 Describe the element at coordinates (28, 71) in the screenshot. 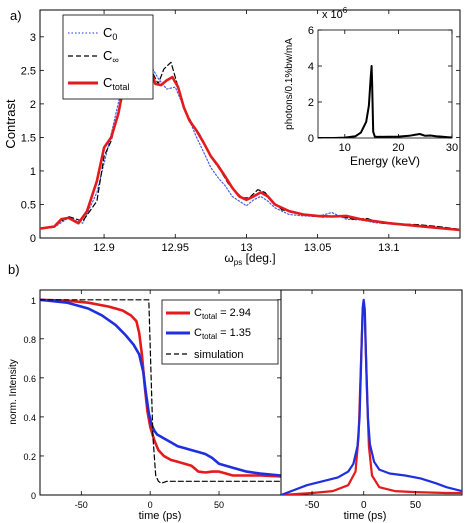

I see `ytick-label-a: 2.5` at that location.